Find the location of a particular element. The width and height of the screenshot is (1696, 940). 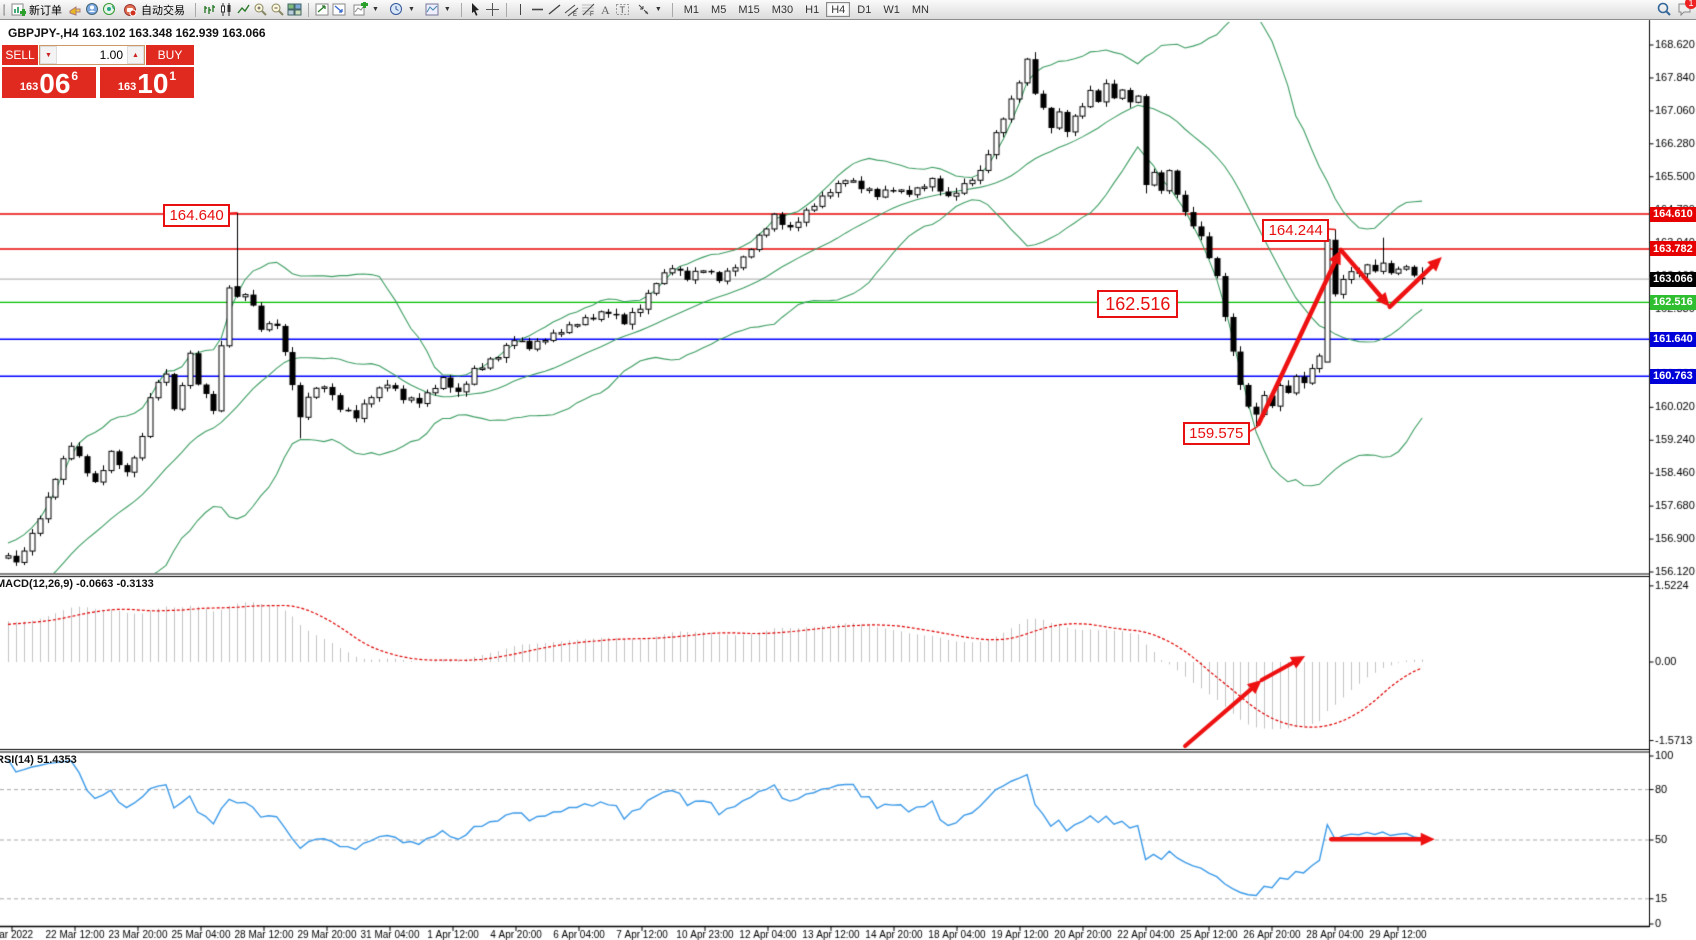

macd-indicator-label: MACD(12,26,9) -0.0663 -0.3133 is located at coordinates (77, 584).